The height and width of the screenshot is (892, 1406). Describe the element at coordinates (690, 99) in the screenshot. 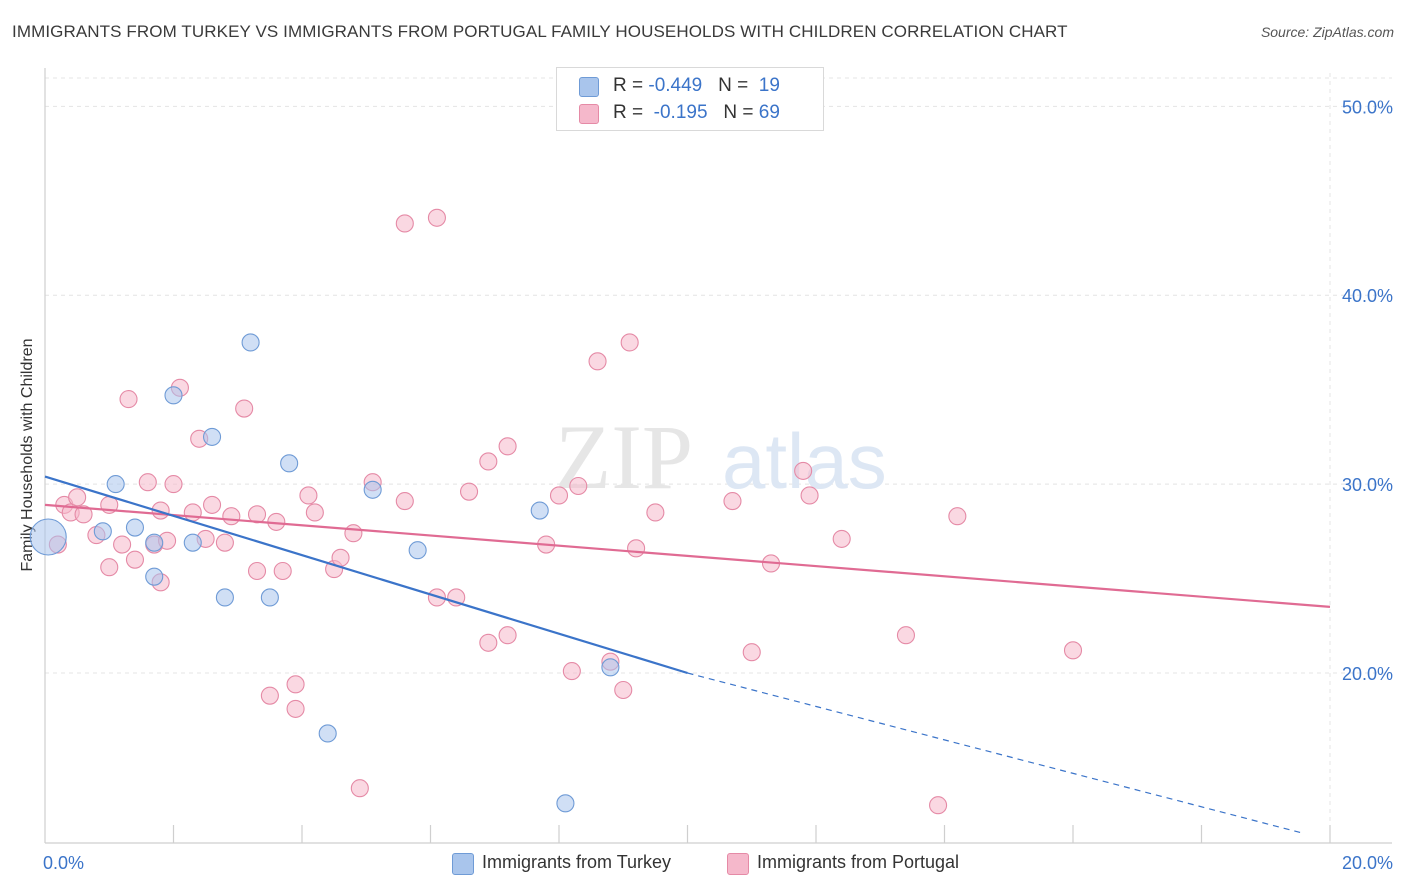

I see `stats-legend: R = -0.449 N = 19 R = -0.195 N = 69` at that location.